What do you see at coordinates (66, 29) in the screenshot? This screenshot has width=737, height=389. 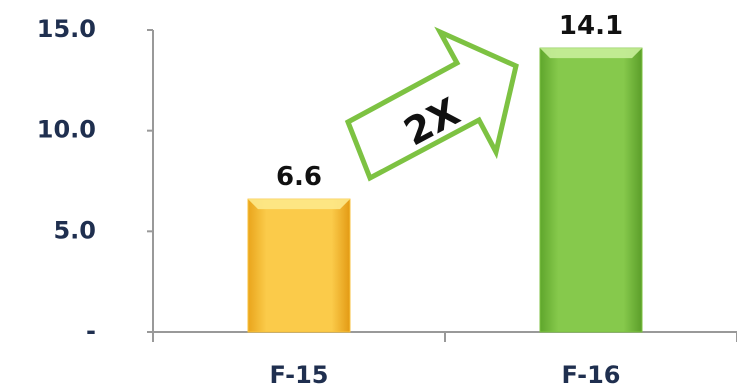 I see `y-tick-label: 15.0` at bounding box center [66, 29].